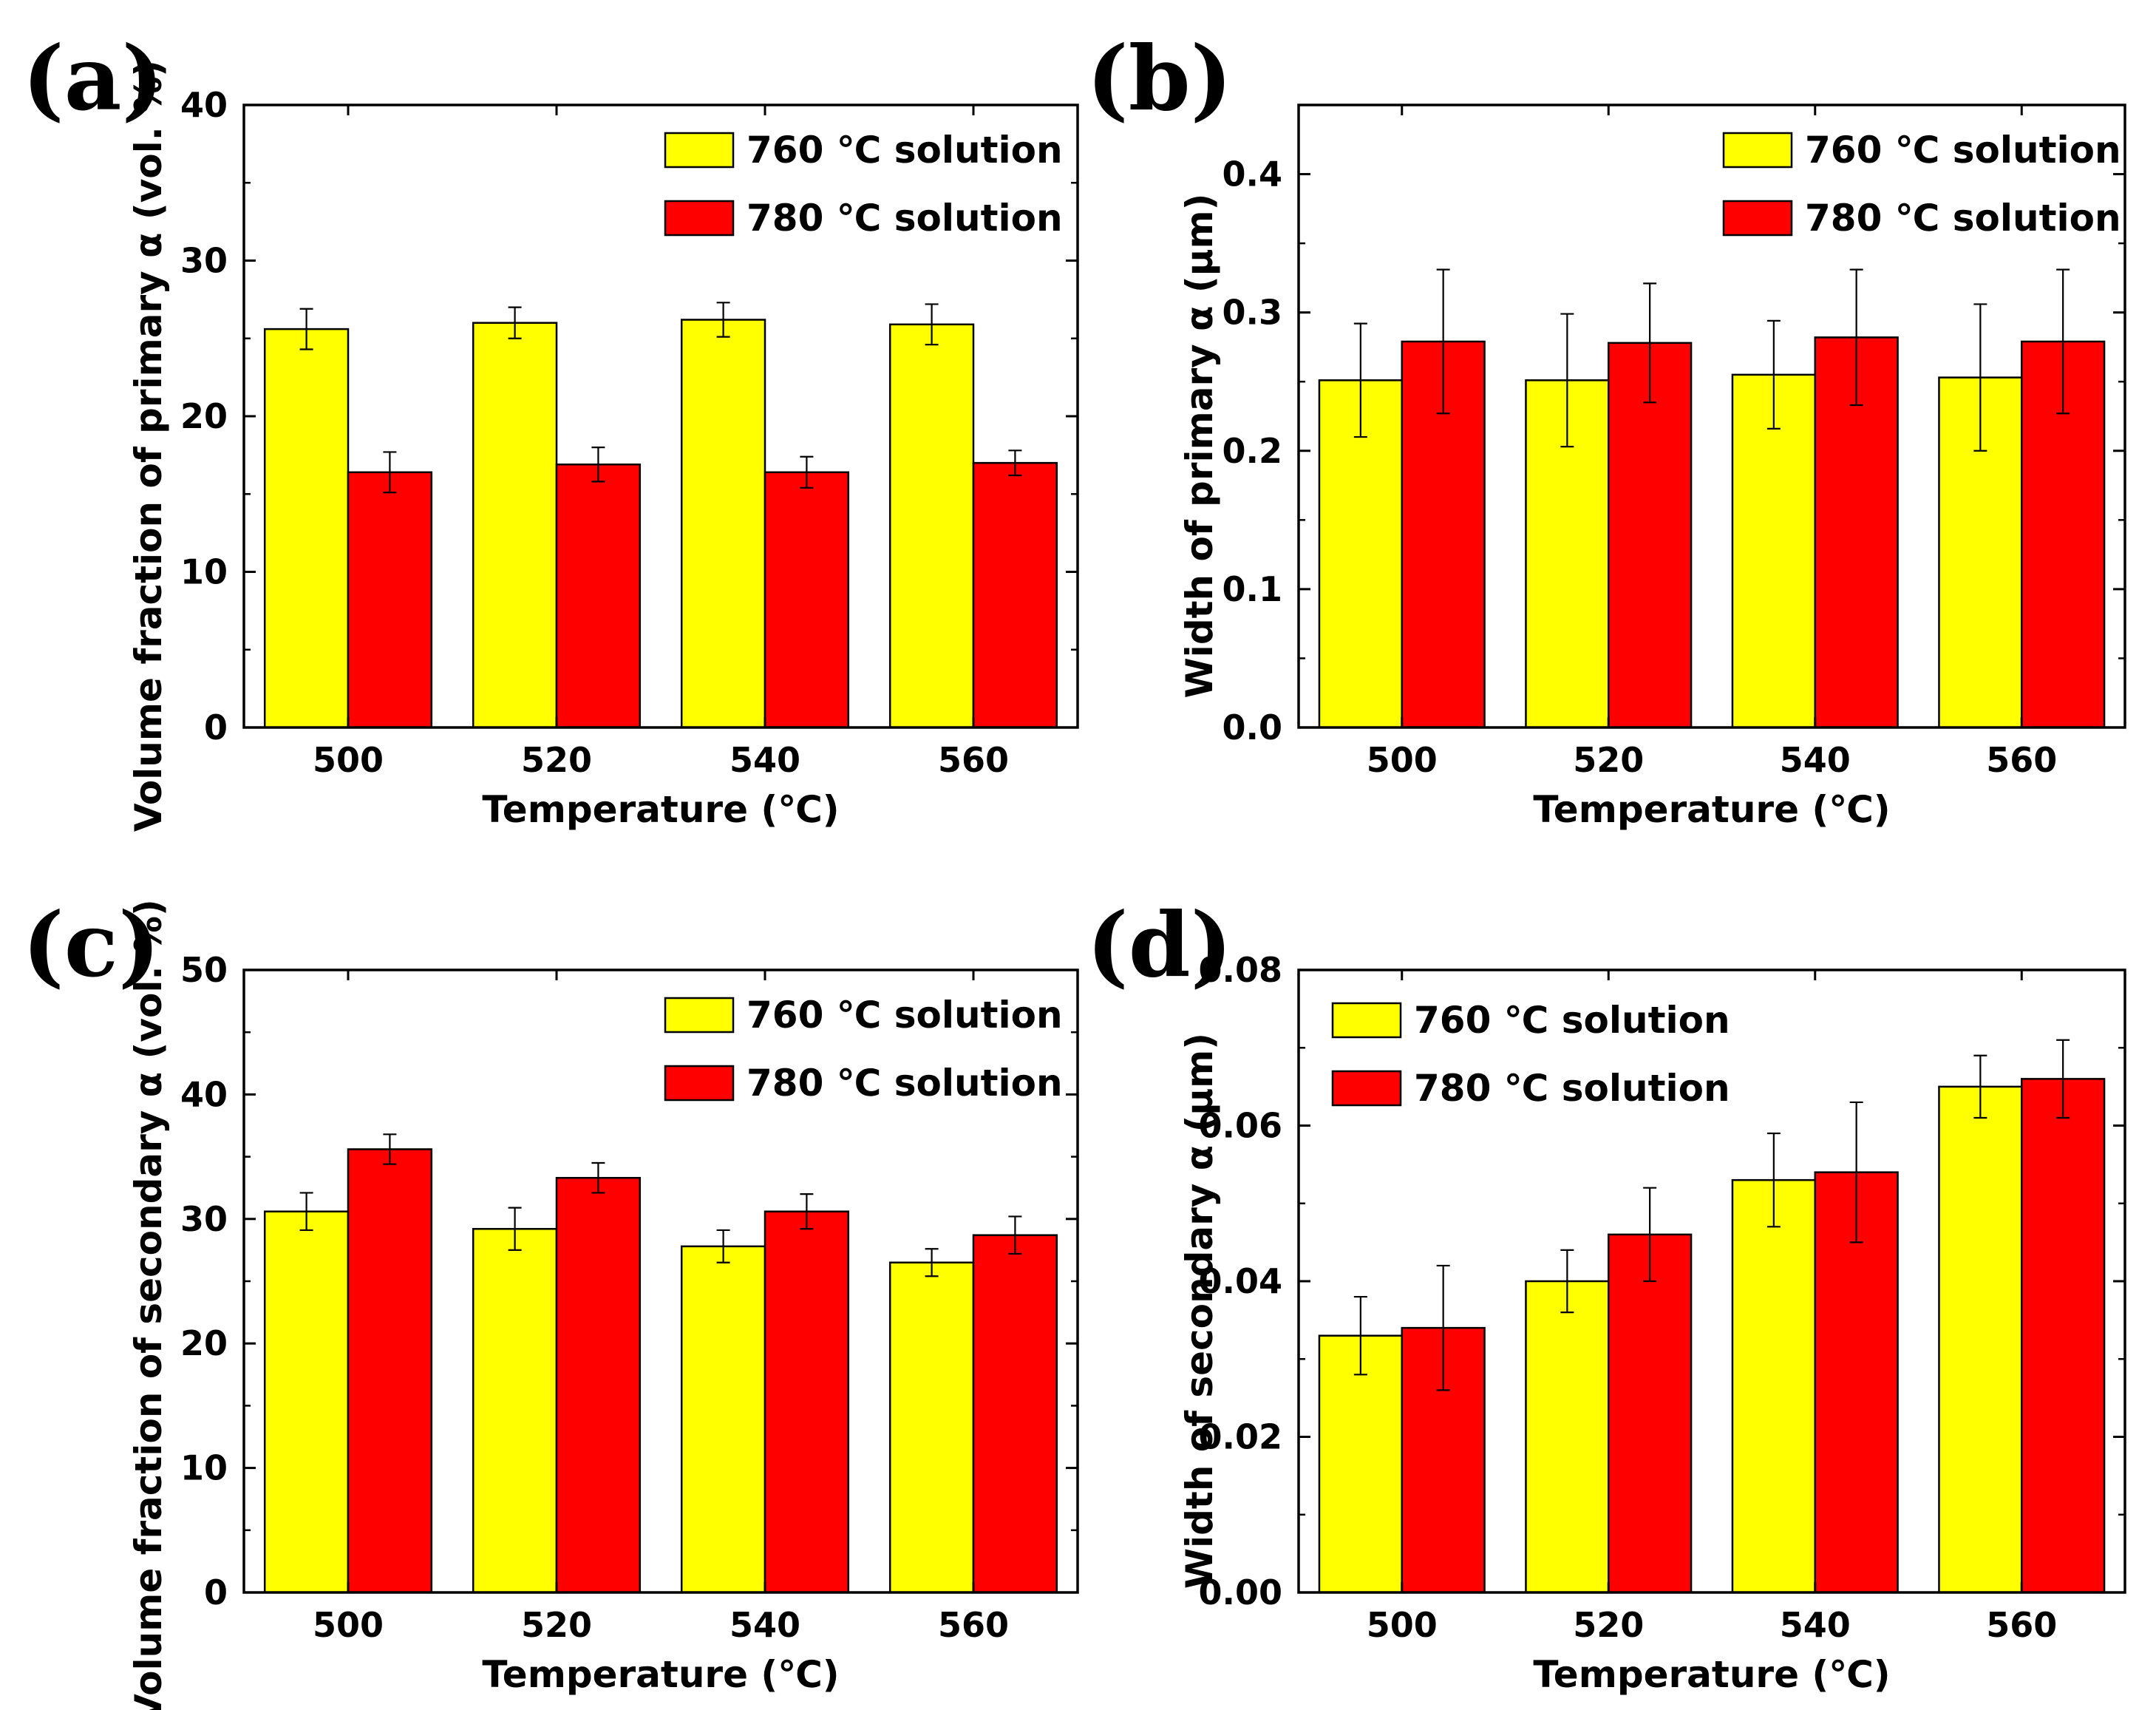  I want to click on y-tick-label: 0, so click(216, 727).